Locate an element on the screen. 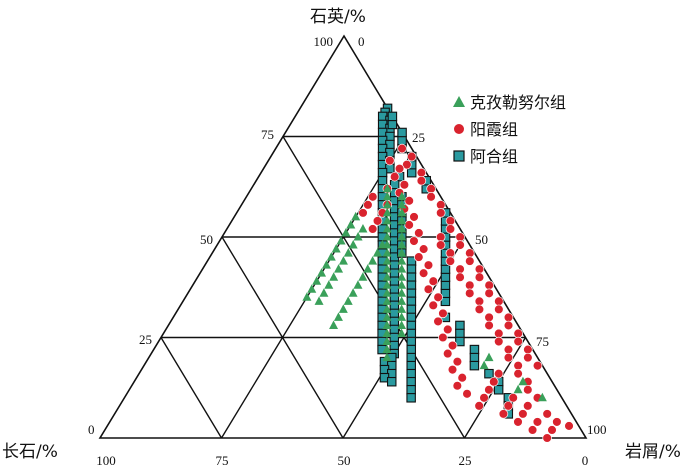 Image resolution: width=700 pixels, height=474 pixels. tick-quartz-0: 0 is located at coordinates (361, 41).